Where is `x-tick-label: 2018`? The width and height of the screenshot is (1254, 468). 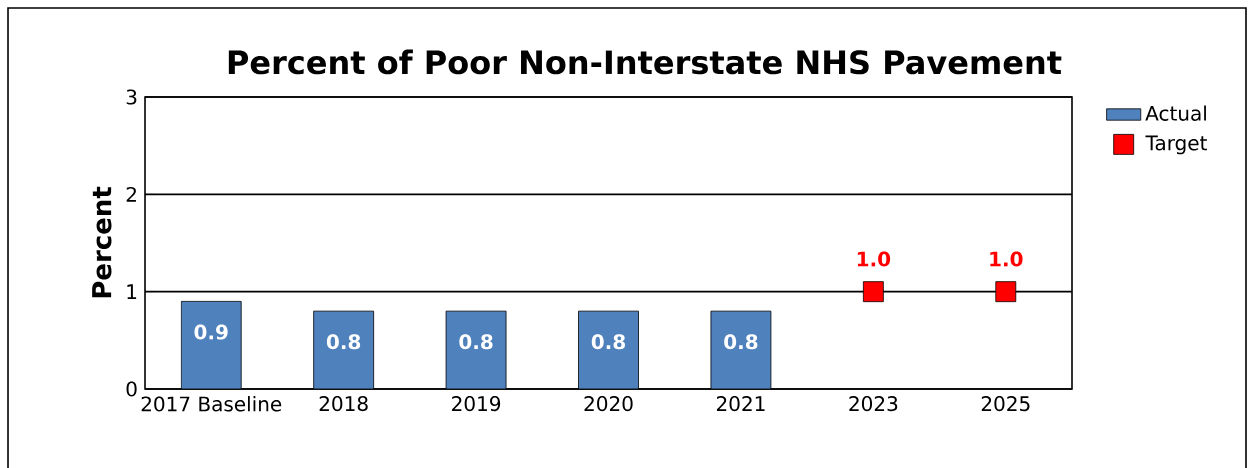
x-tick-label: 2018 is located at coordinates (343, 404).